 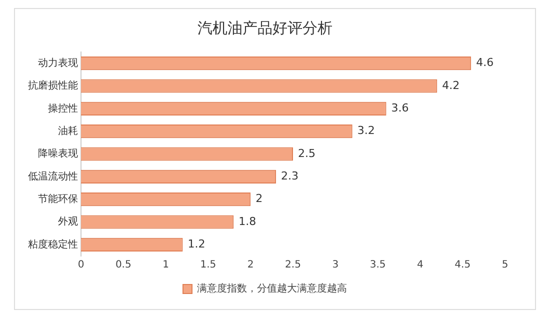 What do you see at coordinates (63, 108) in the screenshot?
I see `y-tick-label: 操控性` at bounding box center [63, 108].